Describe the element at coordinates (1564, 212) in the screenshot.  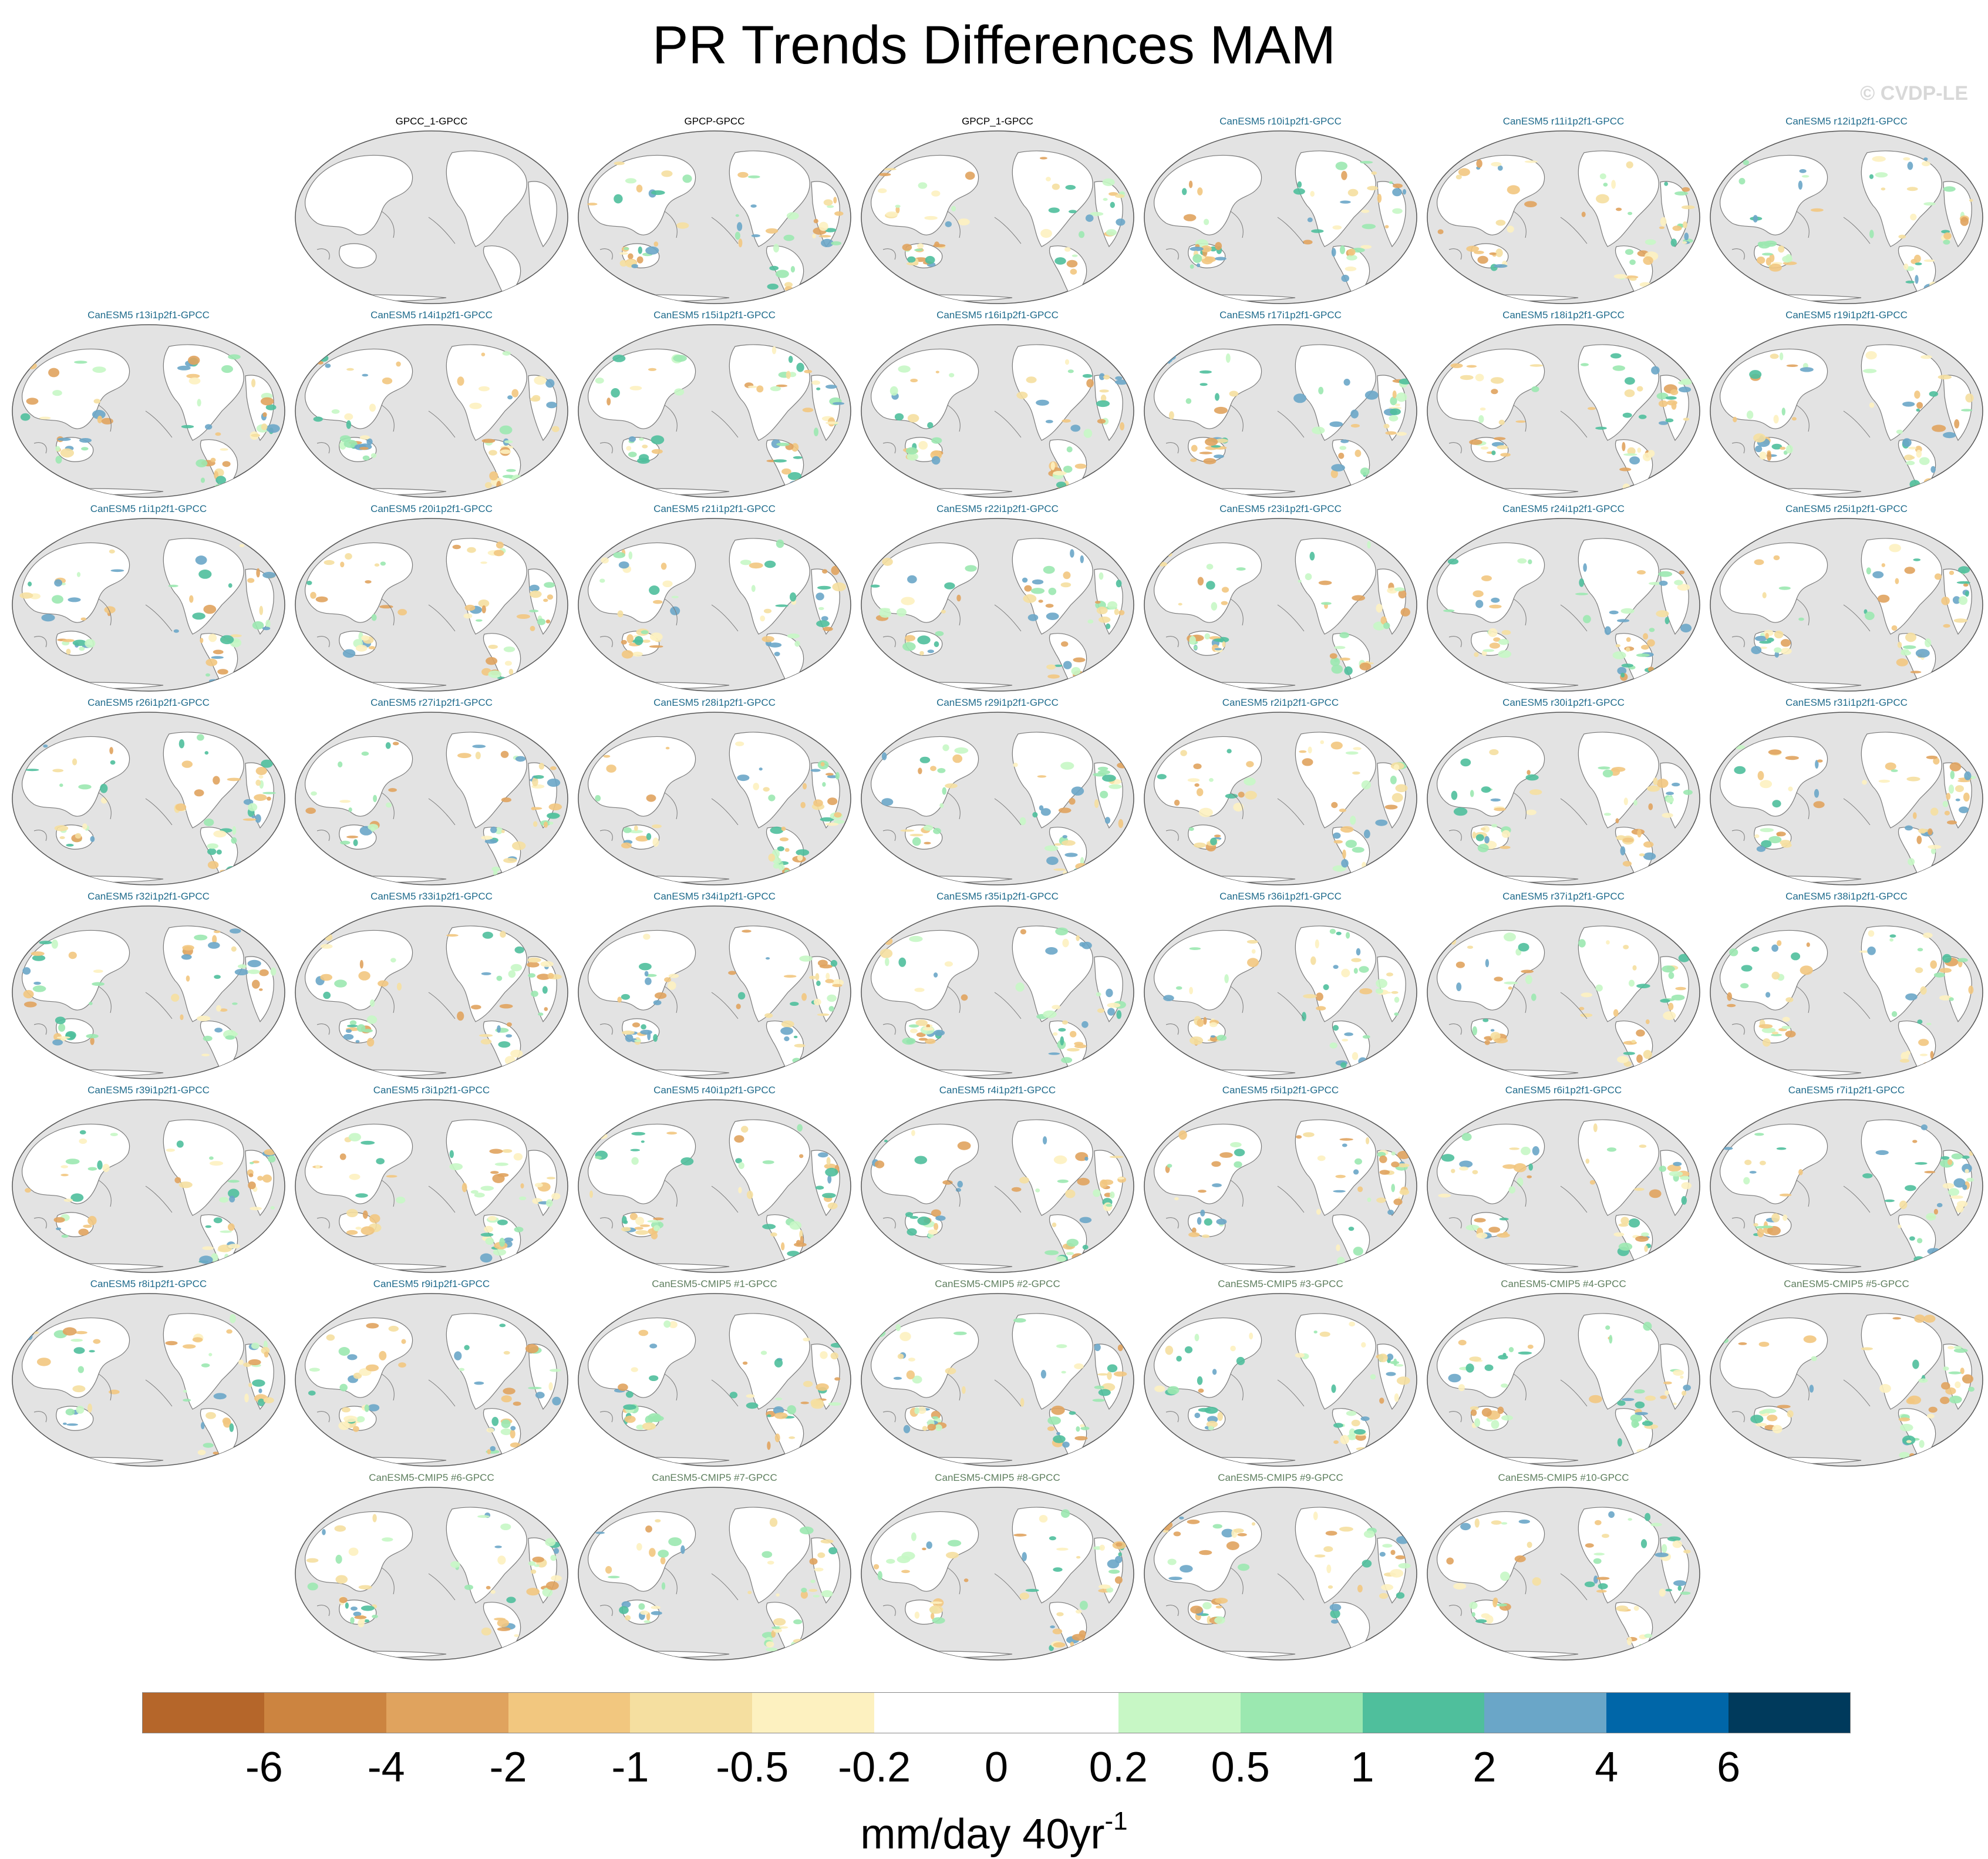
I see `map-panel: CanESM5 r11i1p2f1-GPCC` at that location.